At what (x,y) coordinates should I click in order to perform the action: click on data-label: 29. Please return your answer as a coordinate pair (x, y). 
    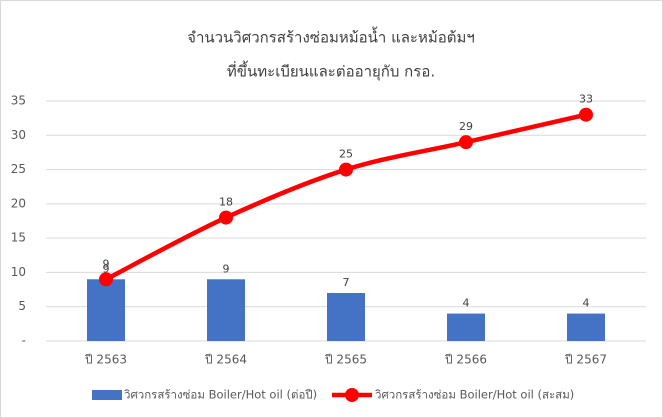
    Looking at the image, I should click on (466, 126).